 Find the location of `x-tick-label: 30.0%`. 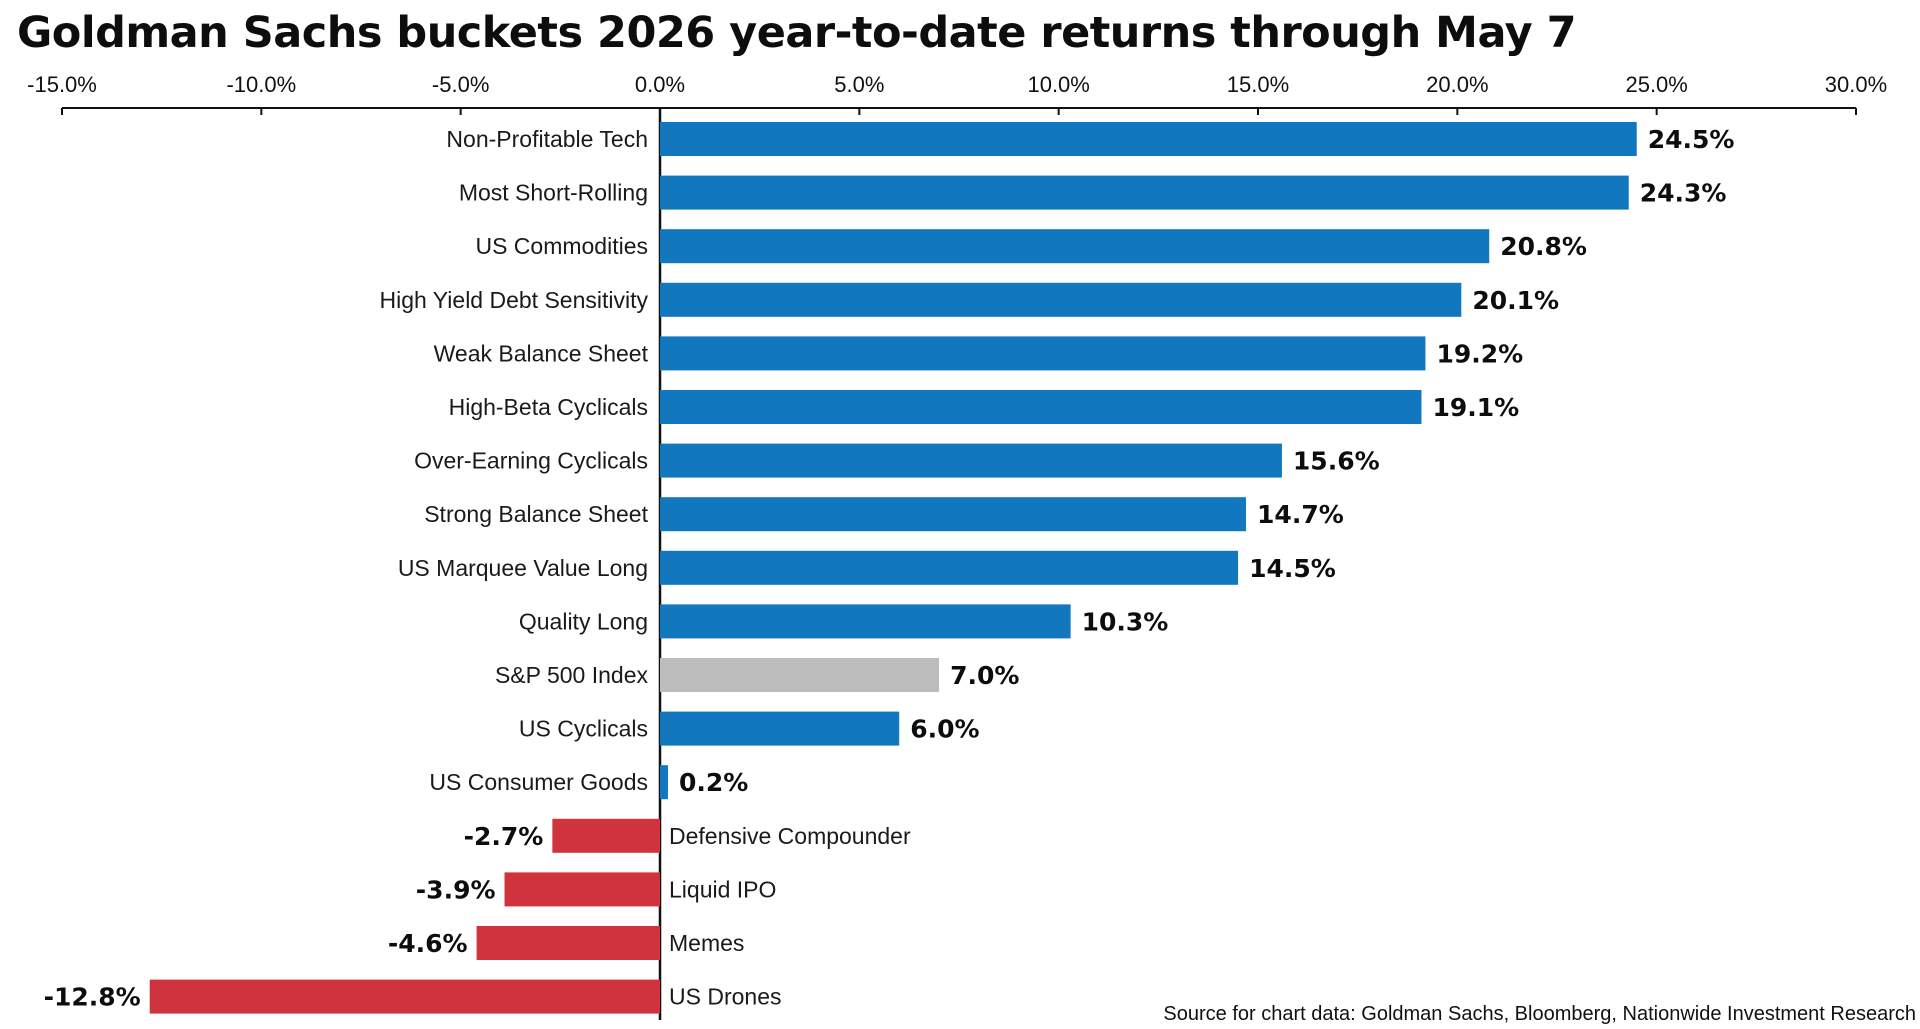

x-tick-label: 30.0% is located at coordinates (1856, 84).